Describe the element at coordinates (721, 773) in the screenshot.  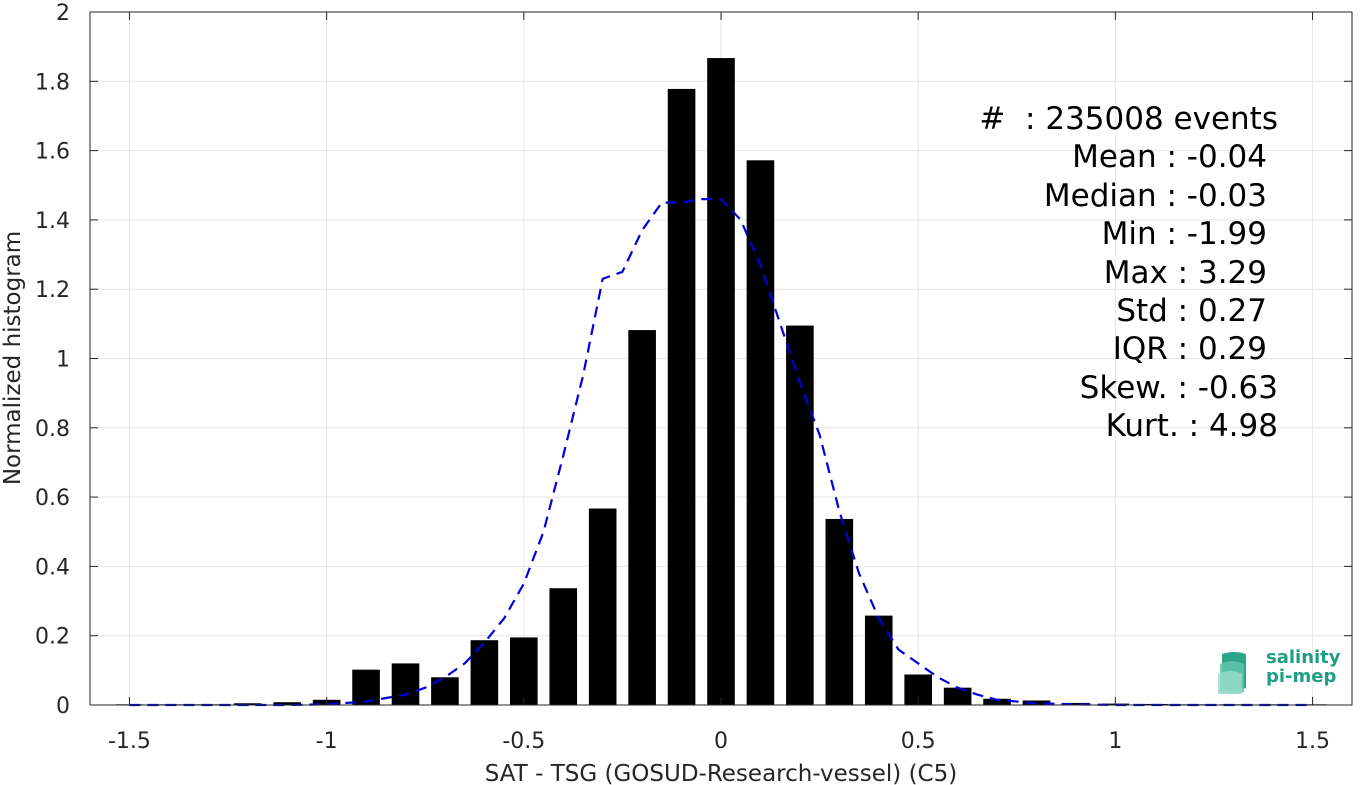
I see `x-axis-label: SAT - TSG (GOSUD-Research-vessel) (C5)` at that location.